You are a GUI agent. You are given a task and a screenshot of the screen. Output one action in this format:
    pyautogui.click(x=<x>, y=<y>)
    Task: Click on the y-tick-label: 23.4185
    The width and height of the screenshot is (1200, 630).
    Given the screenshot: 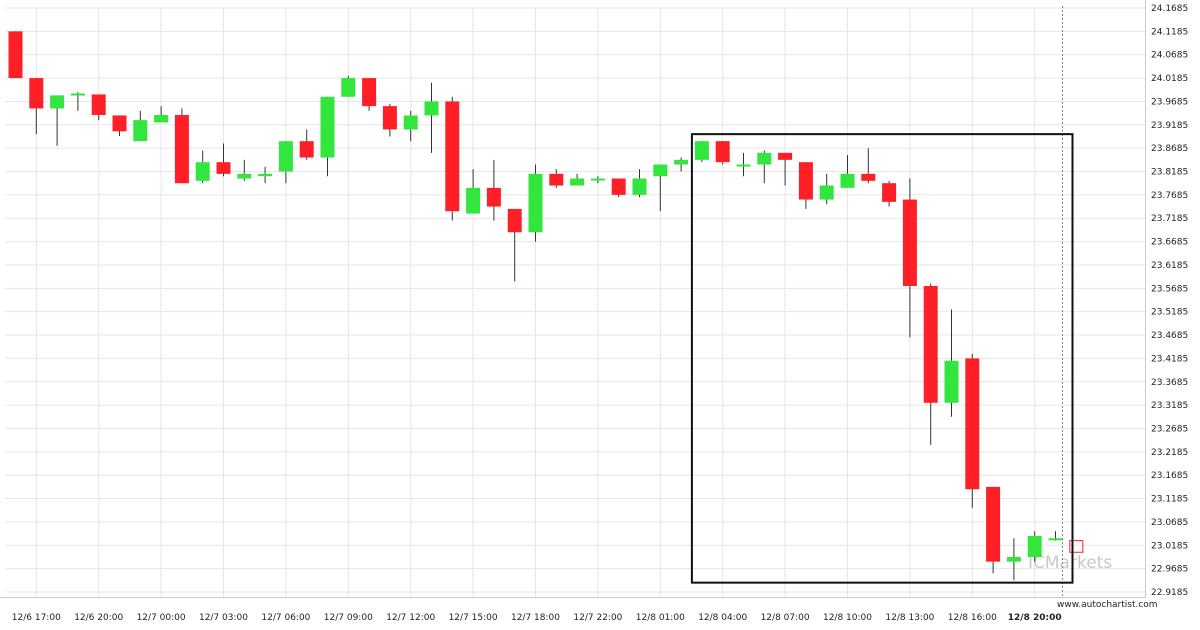 What is the action you would take?
    pyautogui.click(x=1169, y=359)
    